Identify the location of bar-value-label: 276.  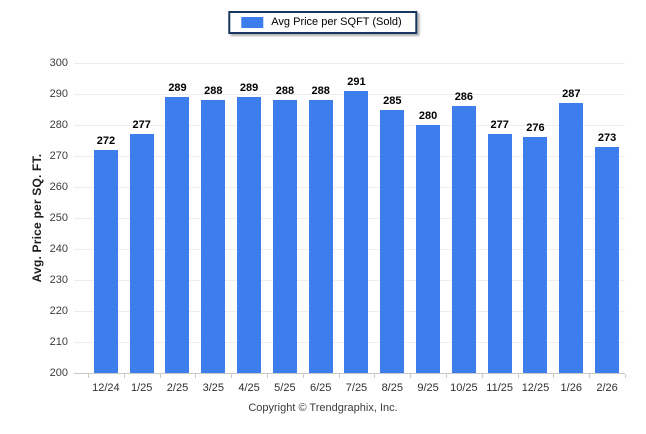
(535, 128).